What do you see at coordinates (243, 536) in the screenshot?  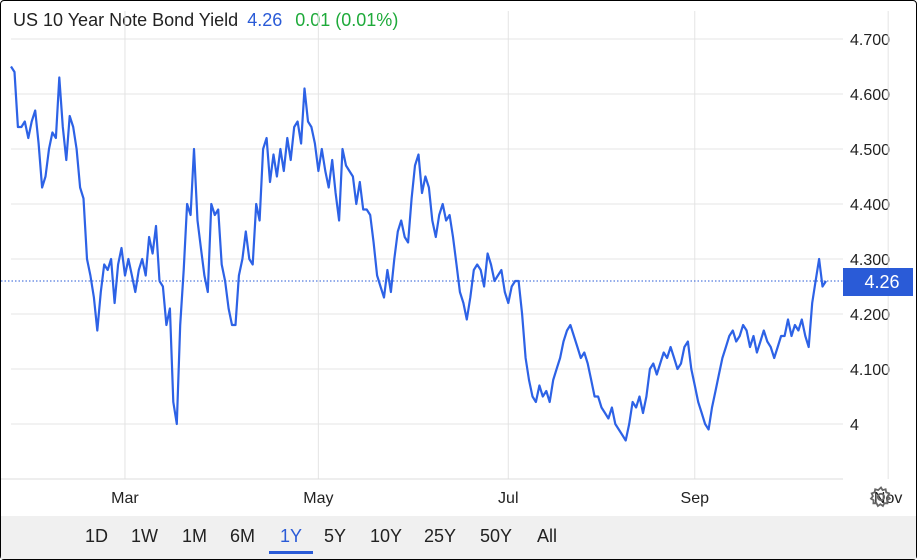 I see `range-button-6m: 6M` at bounding box center [243, 536].